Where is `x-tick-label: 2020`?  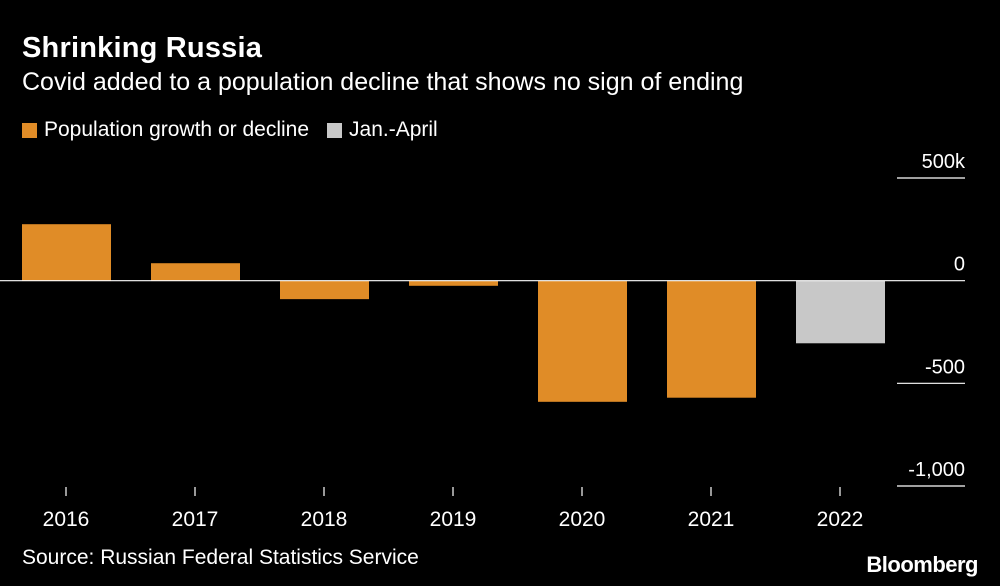 x-tick-label: 2020 is located at coordinates (582, 519).